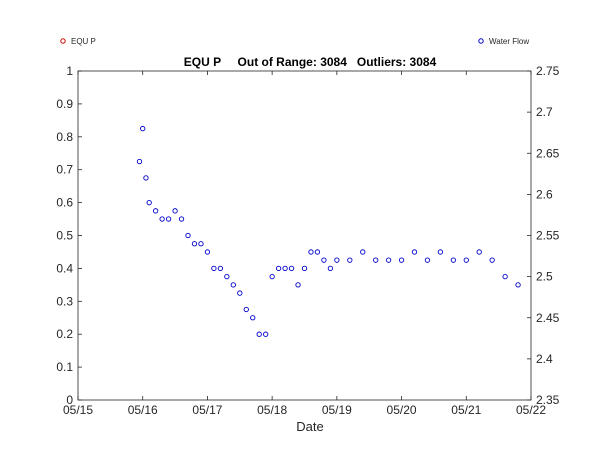 This screenshot has width=600, height=450. What do you see at coordinates (304, 410) in the screenshot?
I see `x-tick-labels: 05/15 05/16 05/17 05/18 05/19 05/20 05/21 05/22` at bounding box center [304, 410].